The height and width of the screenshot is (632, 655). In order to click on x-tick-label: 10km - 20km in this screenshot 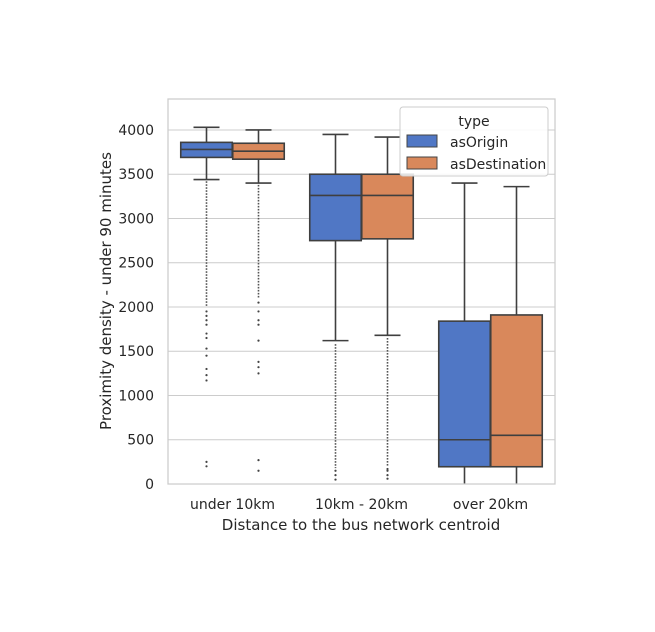, I will do `click(361, 505)`.